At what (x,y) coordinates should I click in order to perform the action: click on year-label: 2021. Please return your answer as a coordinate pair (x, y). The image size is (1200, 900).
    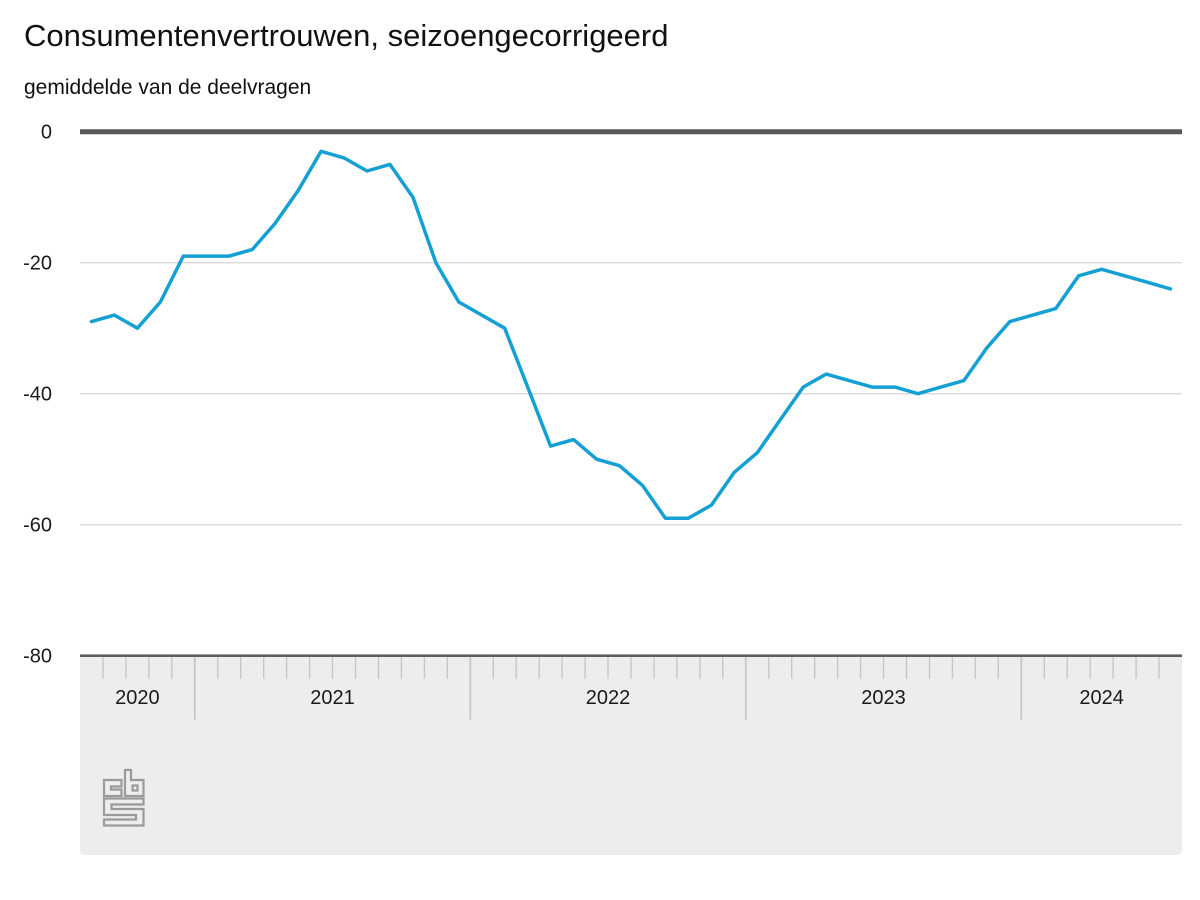
    Looking at the image, I should click on (332, 698).